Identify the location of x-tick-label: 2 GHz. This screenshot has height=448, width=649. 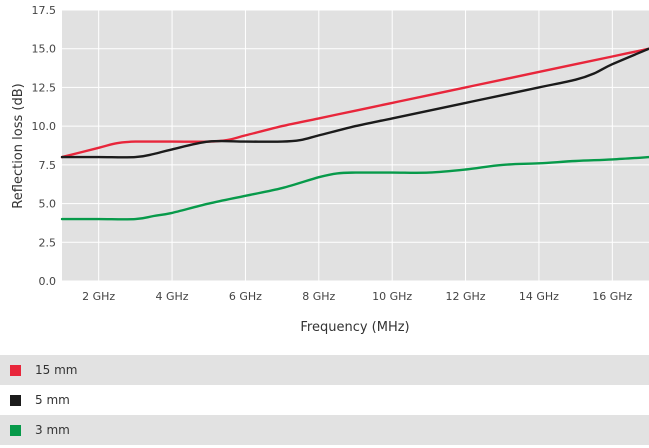
(98, 296).